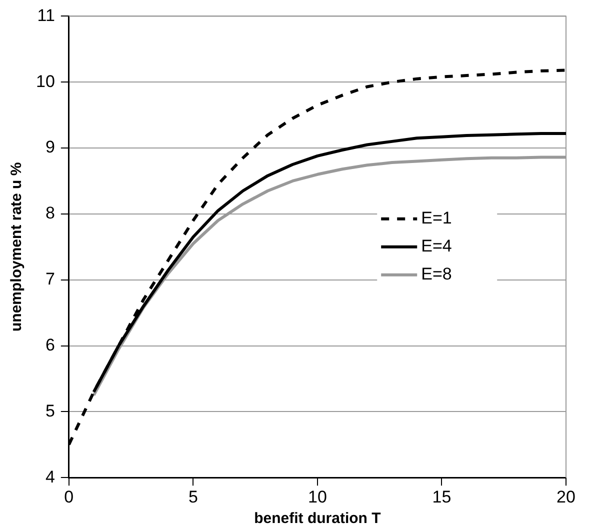 Image resolution: width=592 pixels, height=532 pixels. Describe the element at coordinates (50, 410) in the screenshot. I see `y-tick-label: 5` at that location.